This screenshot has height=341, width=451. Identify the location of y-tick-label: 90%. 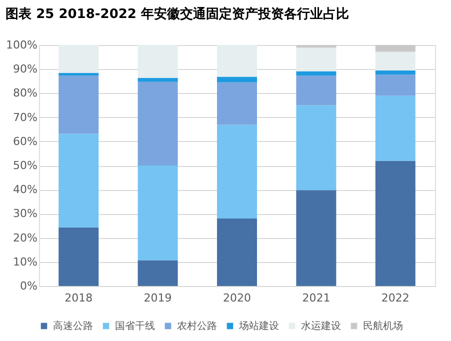
(25, 69).